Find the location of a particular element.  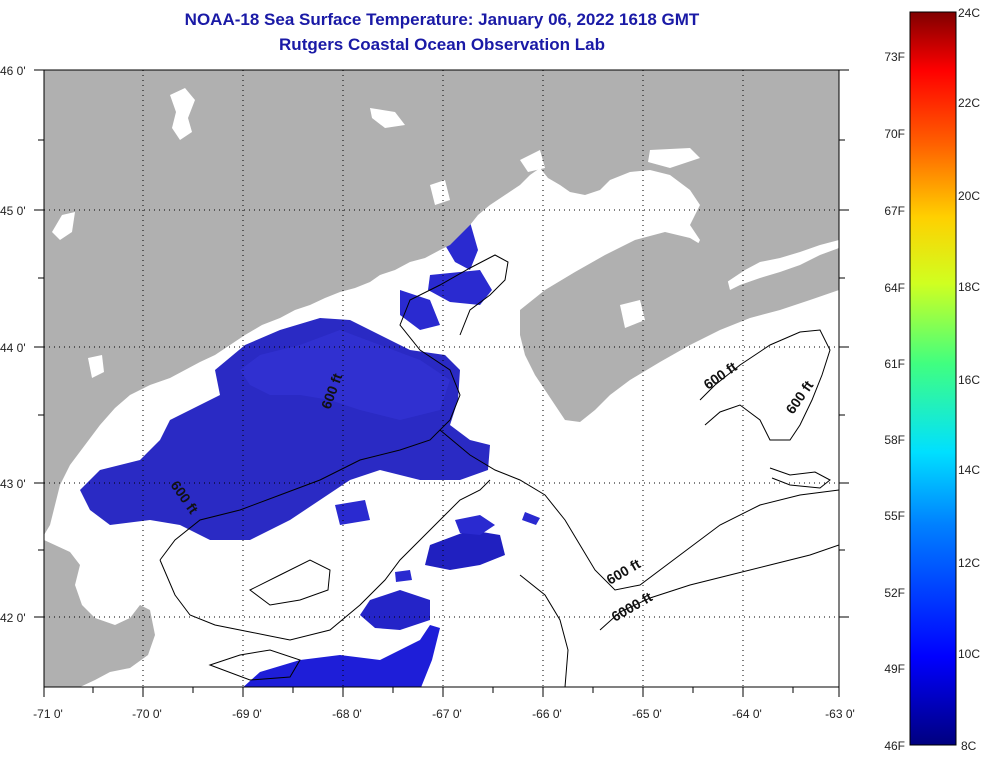

lon-label: -70 0' is located at coordinates (147, 714).